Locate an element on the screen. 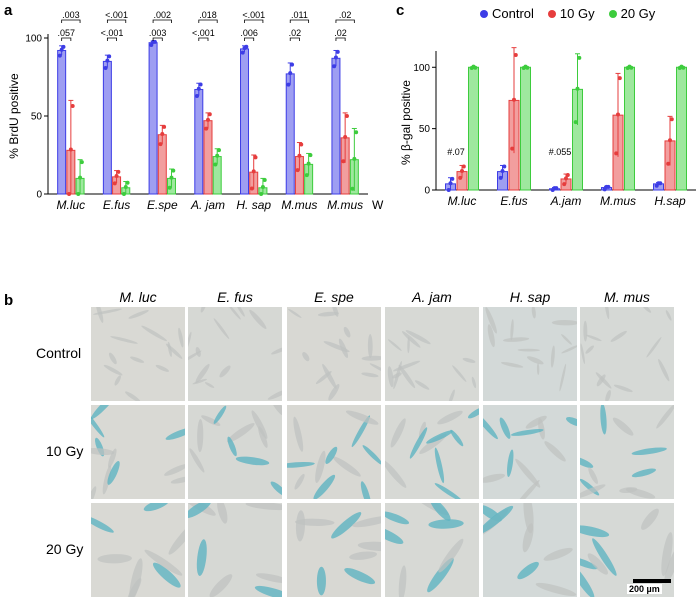  p-value-label: <.001 is located at coordinates (116, 15).